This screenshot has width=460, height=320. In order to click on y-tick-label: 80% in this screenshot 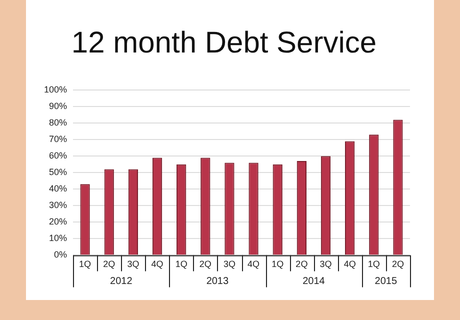, I will do `click(58, 123)`.